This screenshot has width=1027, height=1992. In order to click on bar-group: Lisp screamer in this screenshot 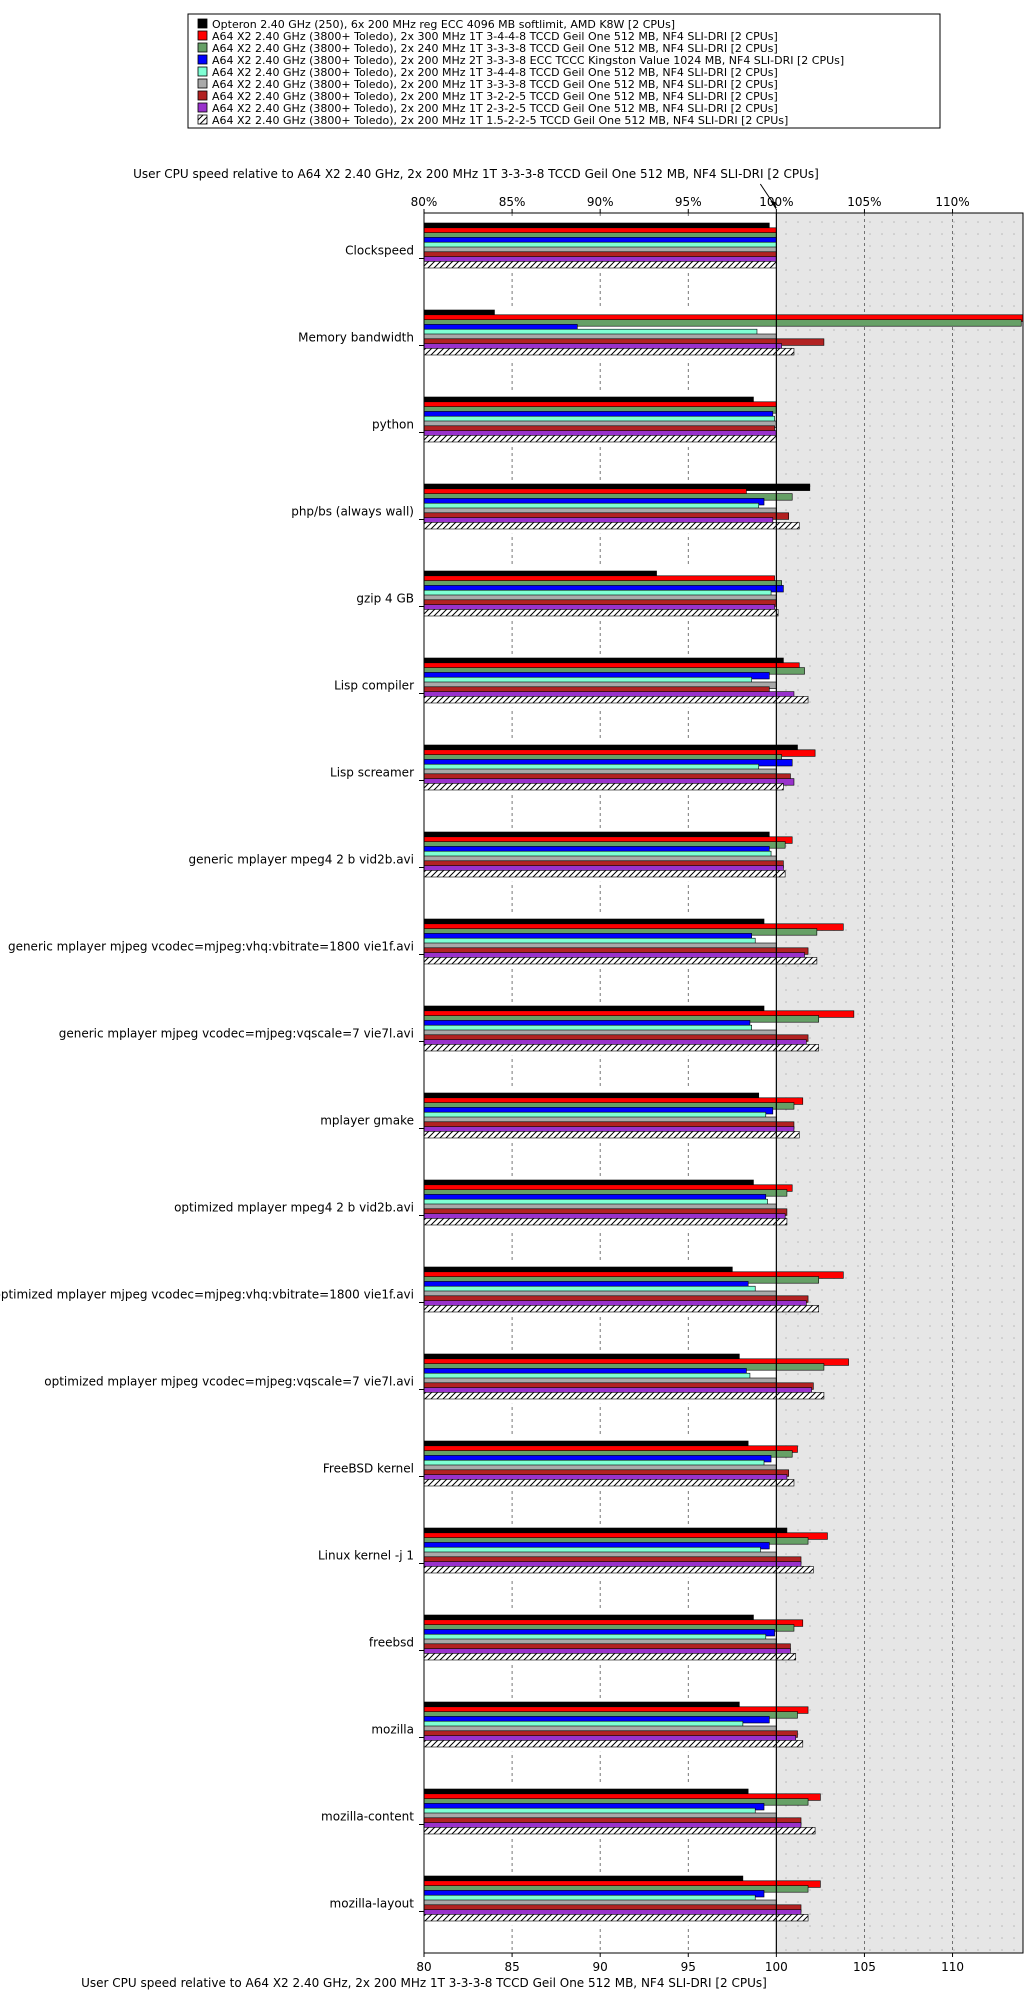, I will do `click(573, 768)`.